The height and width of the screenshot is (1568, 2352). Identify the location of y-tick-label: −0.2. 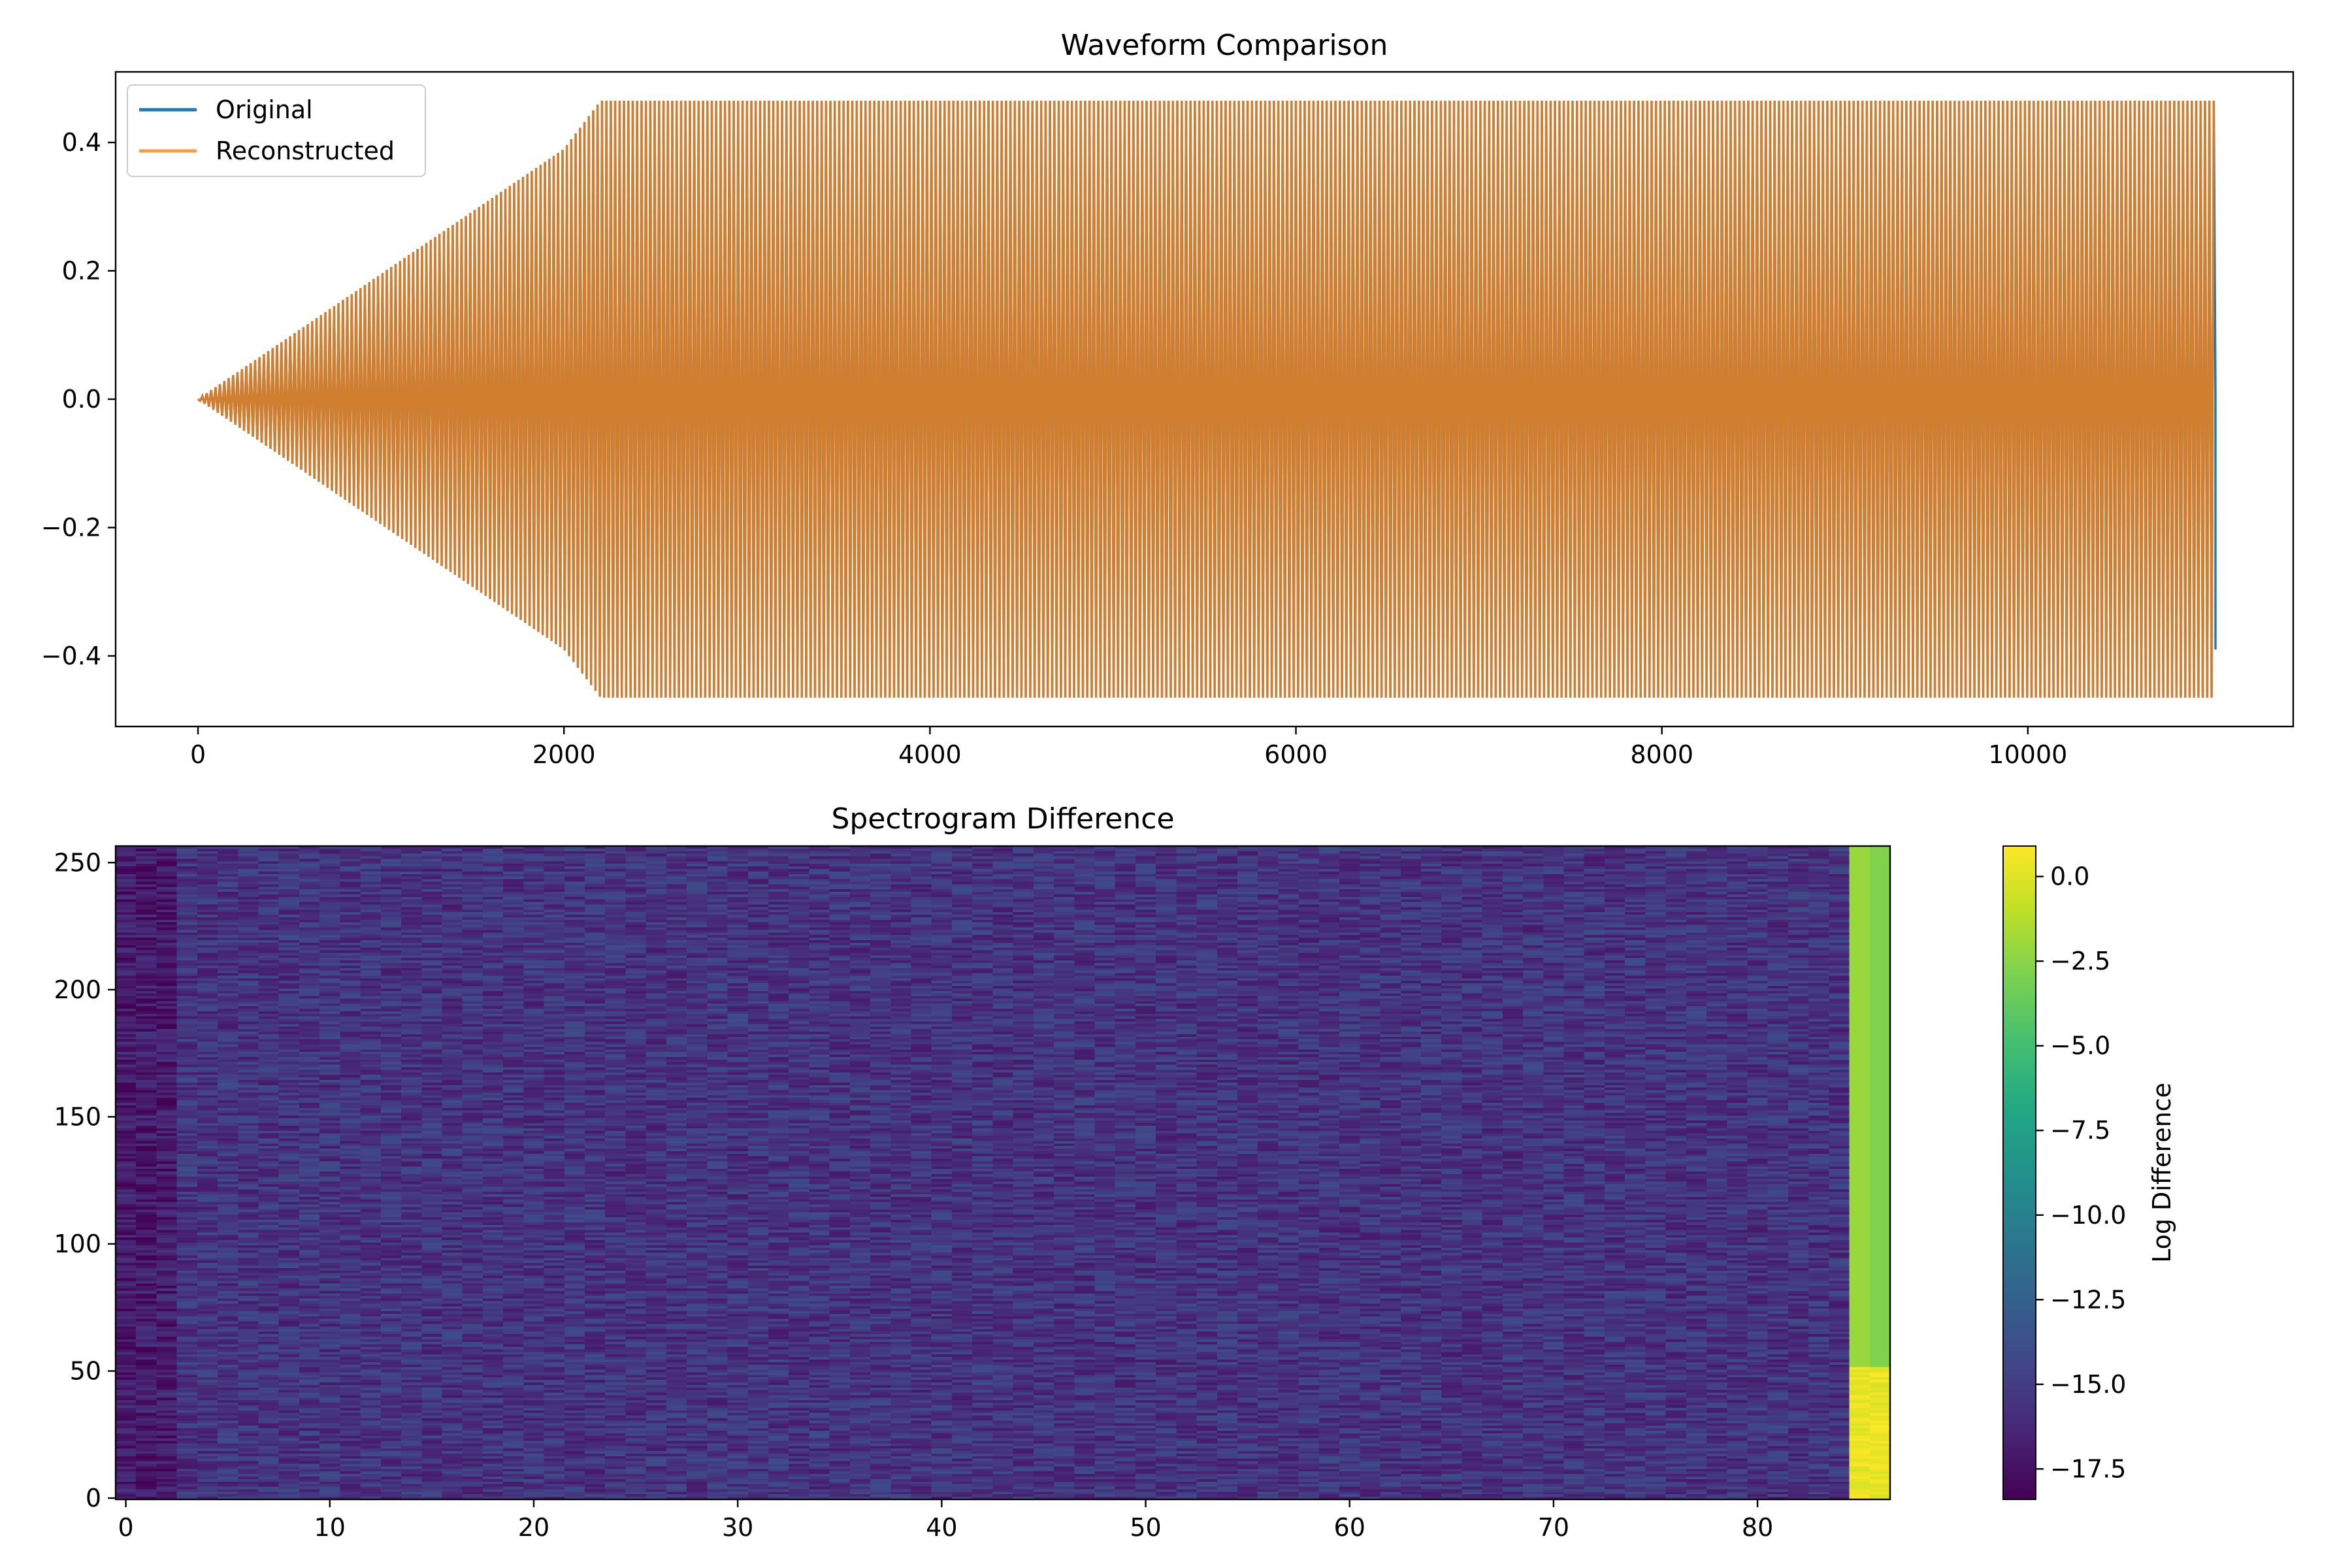
(71, 527).